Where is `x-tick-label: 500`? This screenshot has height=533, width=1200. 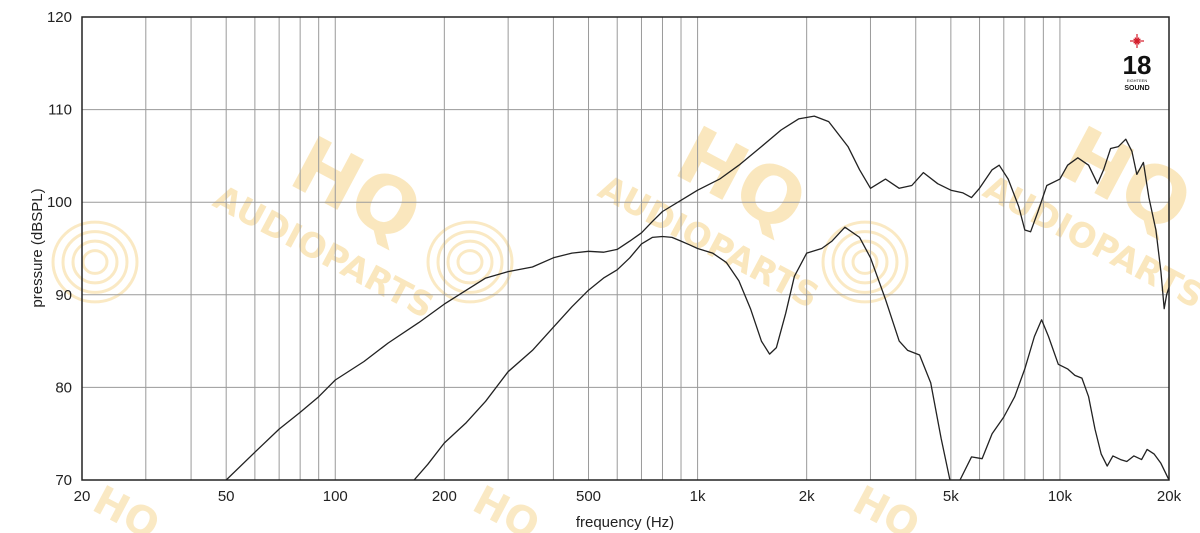
x-tick-label: 500 is located at coordinates (588, 496).